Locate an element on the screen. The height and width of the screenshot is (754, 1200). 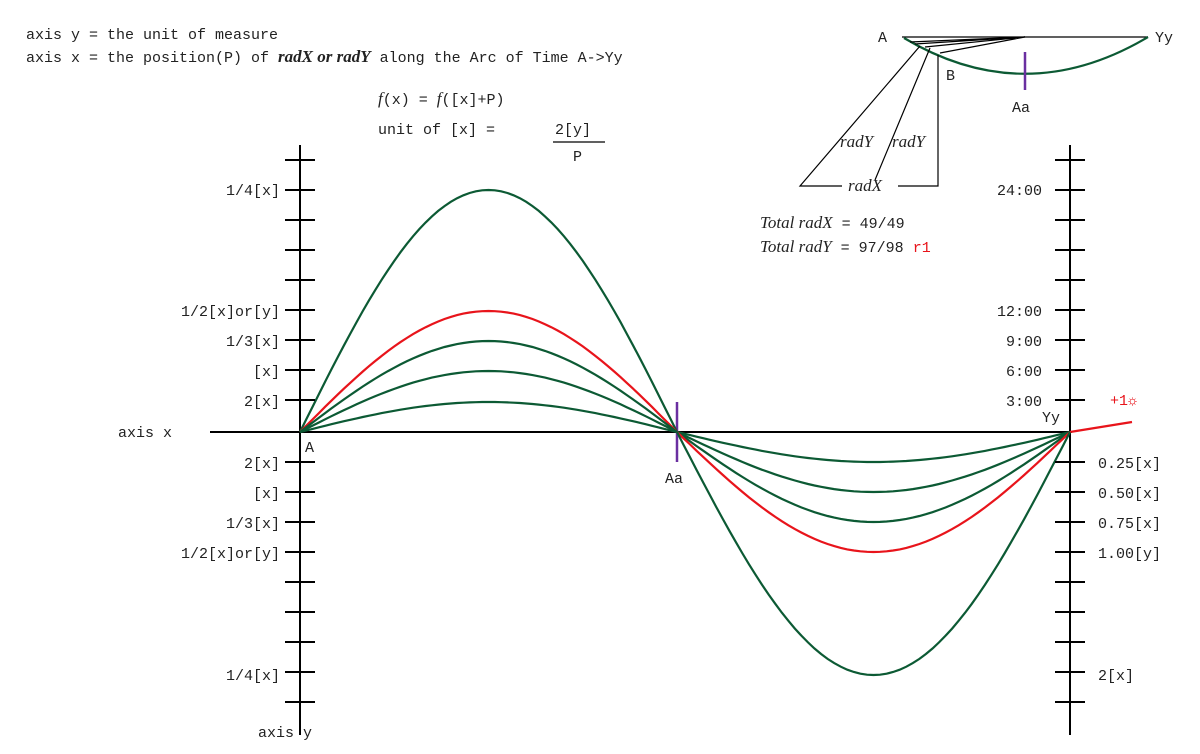
heading: axis y = the unit of measure is located at coordinates (152, 35).